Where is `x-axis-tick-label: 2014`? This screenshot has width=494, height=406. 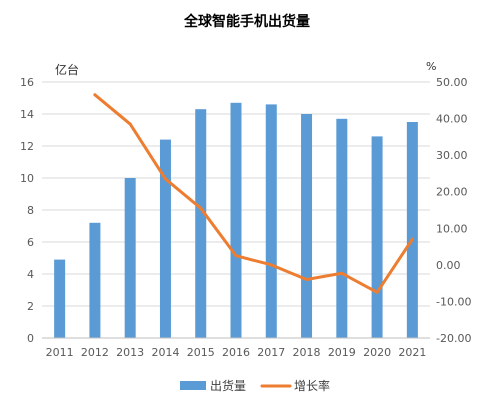
x-axis-tick-label: 2014 is located at coordinates (165, 352).